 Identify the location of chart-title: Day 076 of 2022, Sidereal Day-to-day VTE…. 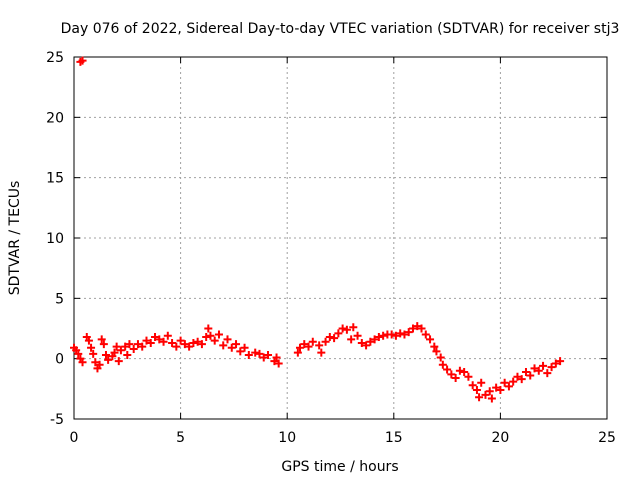
(340, 29).